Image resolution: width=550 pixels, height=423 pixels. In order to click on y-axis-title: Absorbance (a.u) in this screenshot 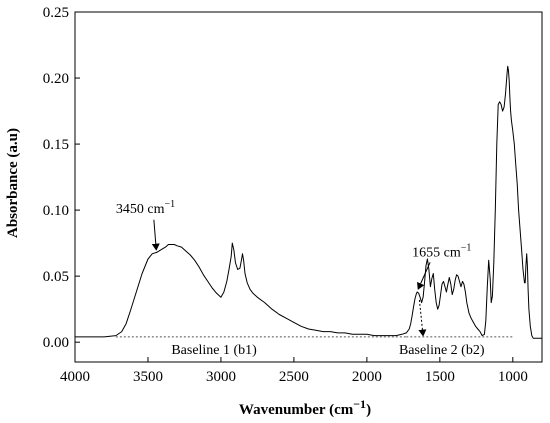, I will do `click(13, 183)`.